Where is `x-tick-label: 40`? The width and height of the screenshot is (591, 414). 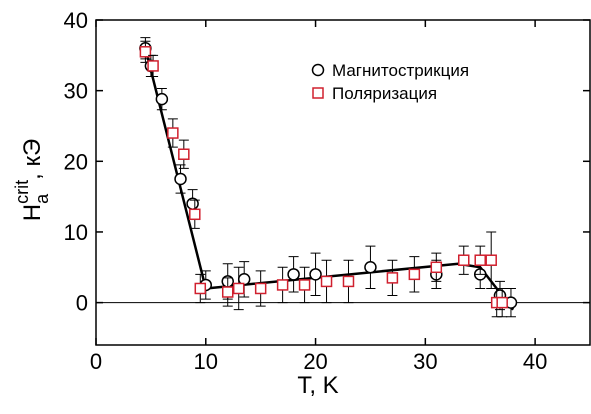
x-tick-label: 40 is located at coordinates (535, 361).